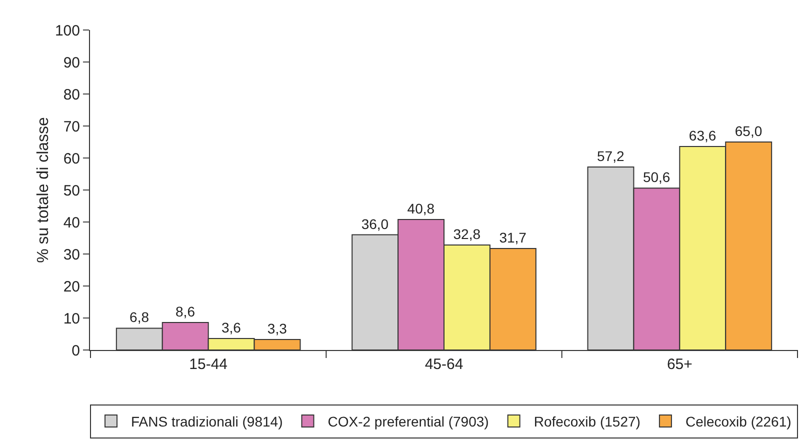 This screenshot has height=448, width=808. What do you see at coordinates (76, 351) in the screenshot?
I see `y-tick-label: 0` at bounding box center [76, 351].